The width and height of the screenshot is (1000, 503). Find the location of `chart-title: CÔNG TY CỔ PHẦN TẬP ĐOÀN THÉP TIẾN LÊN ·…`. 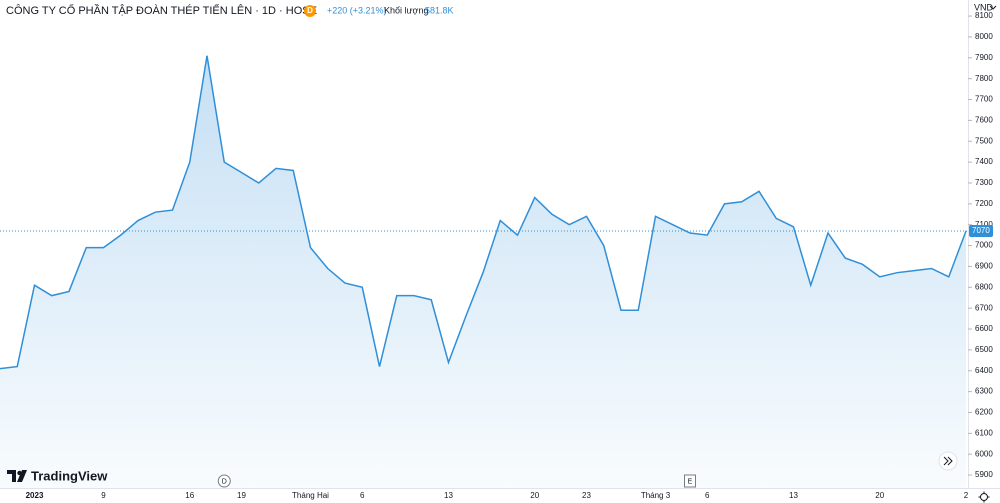

chart-title: CÔNG TY CỔ PHẦN TẬP ĐOÀN THÉP TIẾN LÊN ·… is located at coordinates (161, 10).